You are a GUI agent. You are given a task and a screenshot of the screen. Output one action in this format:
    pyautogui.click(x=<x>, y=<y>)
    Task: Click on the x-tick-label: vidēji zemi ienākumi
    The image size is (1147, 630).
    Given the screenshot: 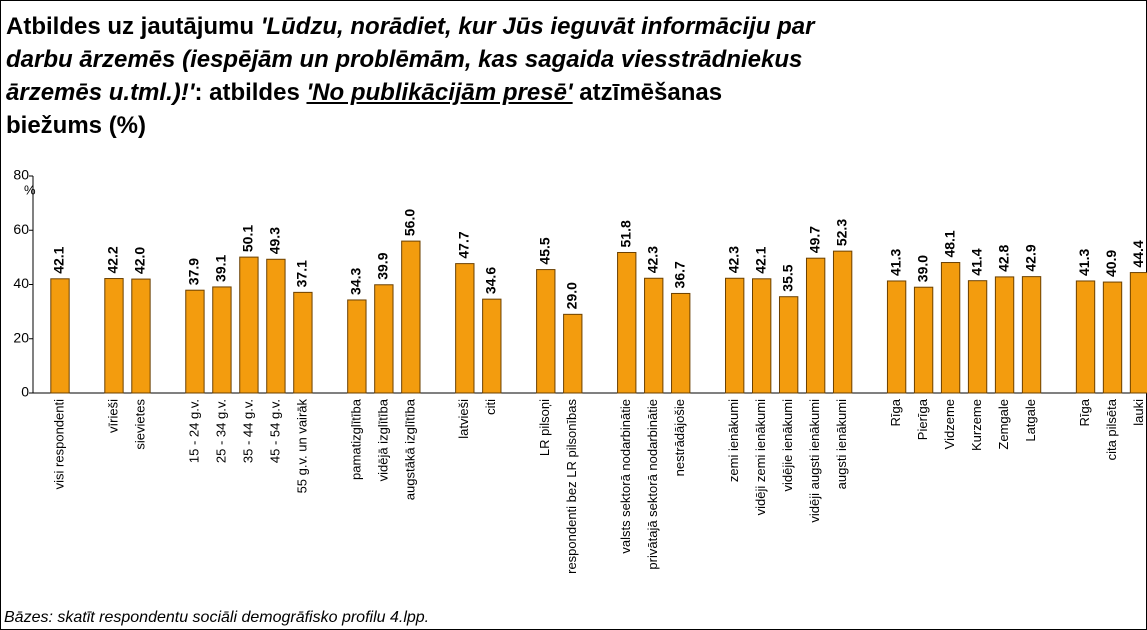 What is the action you would take?
    pyautogui.click(x=760, y=457)
    